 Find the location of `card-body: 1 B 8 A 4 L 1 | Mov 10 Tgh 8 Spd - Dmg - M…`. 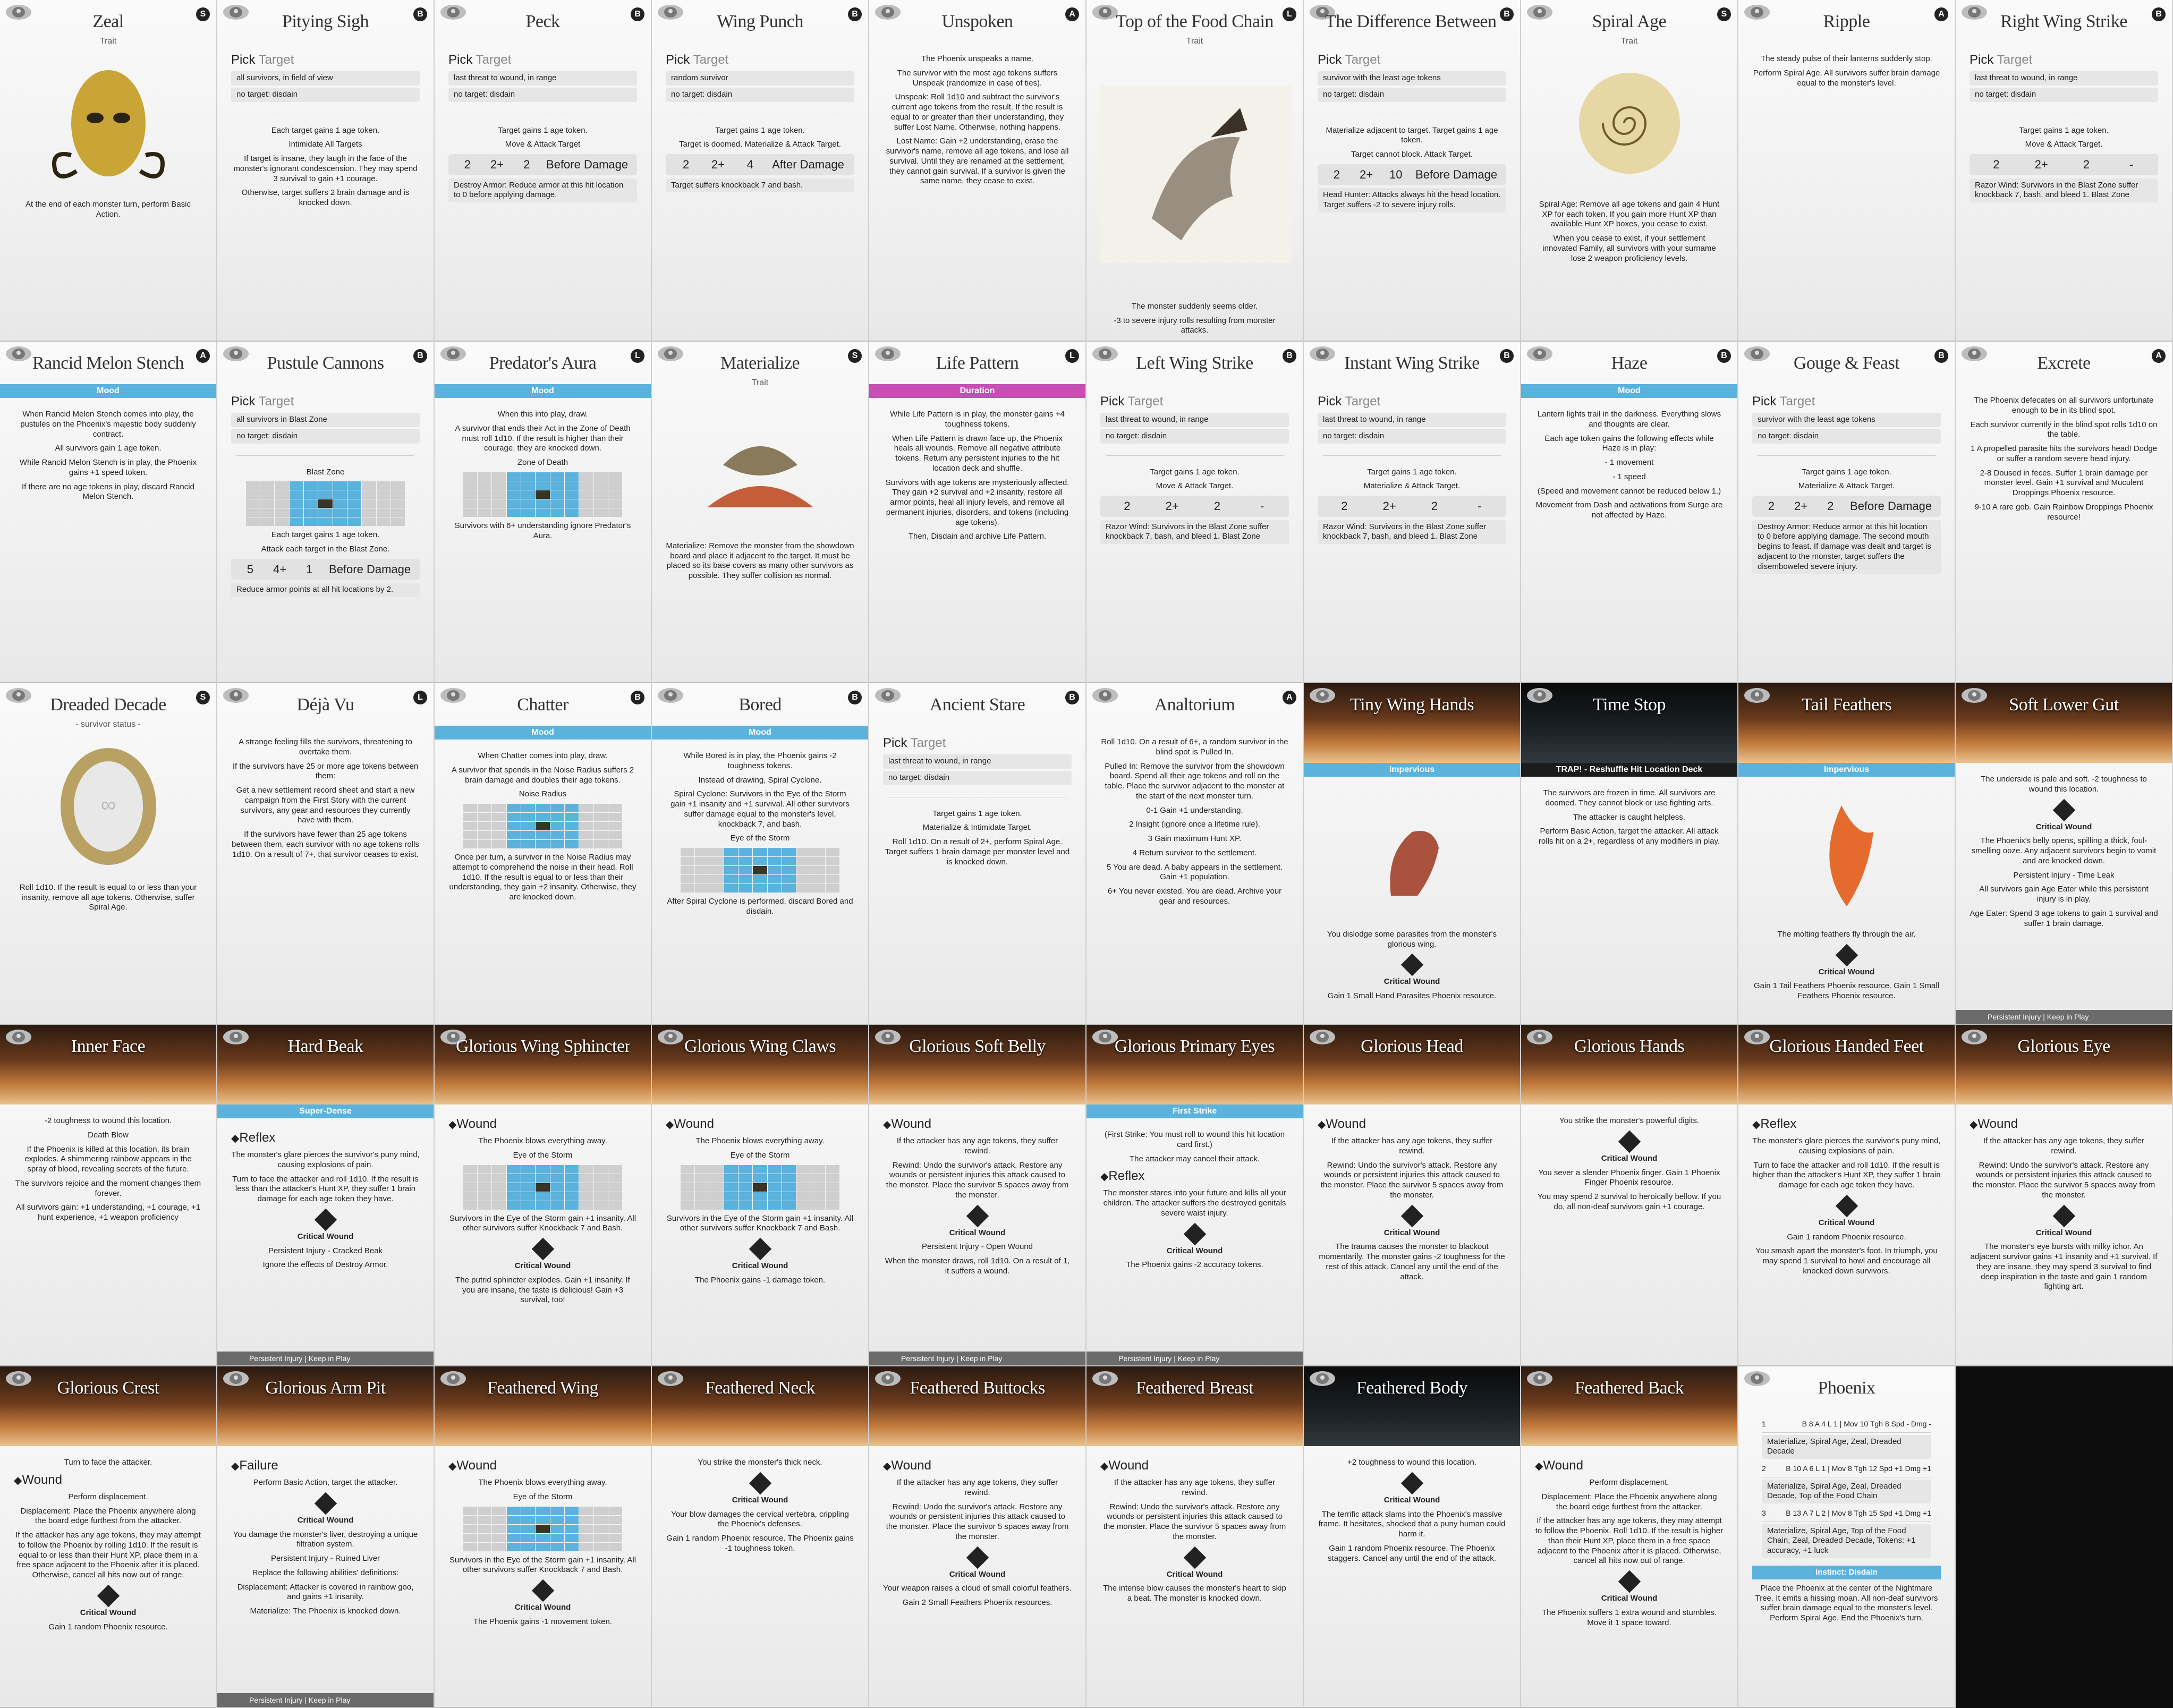

card-body: 1 B 8 A 4 L 1 | Mov 10 Tgh 8 Spd - Dmg - M… is located at coordinates (1846, 1517).